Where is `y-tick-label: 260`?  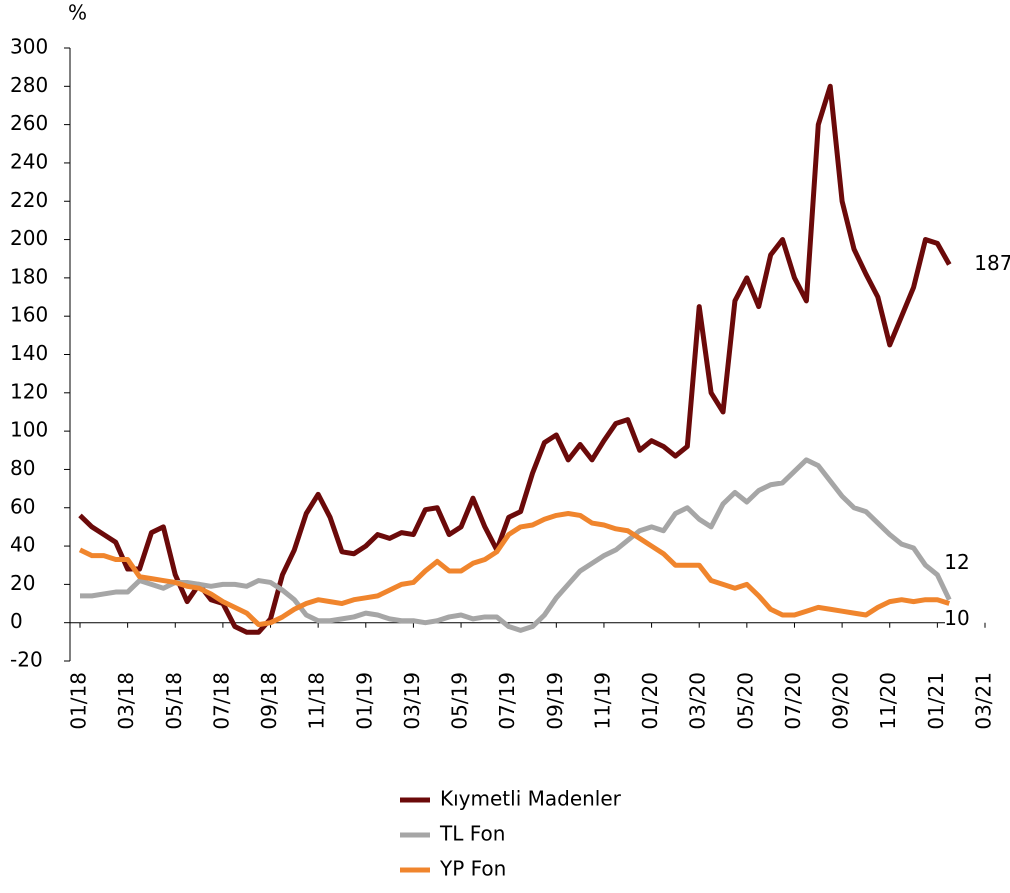 y-tick-label: 260 is located at coordinates (29, 123).